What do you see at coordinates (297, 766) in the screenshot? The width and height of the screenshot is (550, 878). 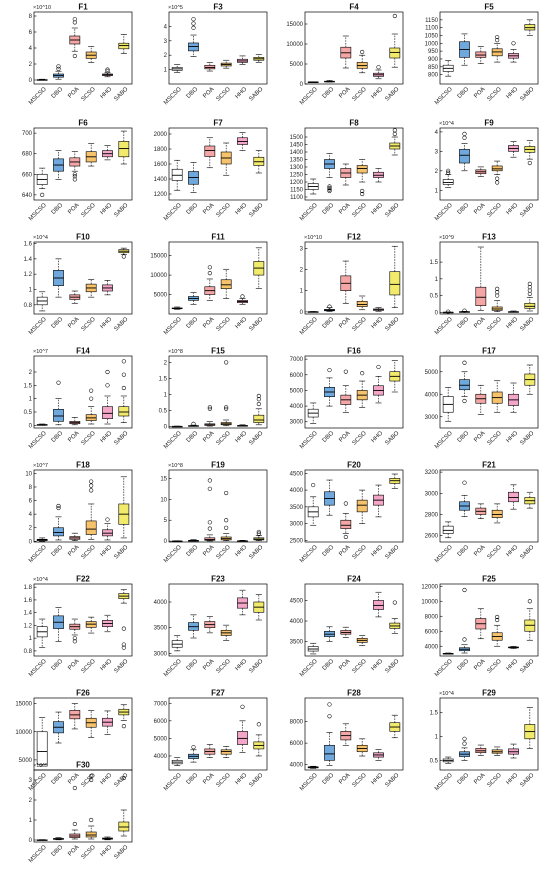 I see `y-tick-label: 4000` at bounding box center [297, 766].